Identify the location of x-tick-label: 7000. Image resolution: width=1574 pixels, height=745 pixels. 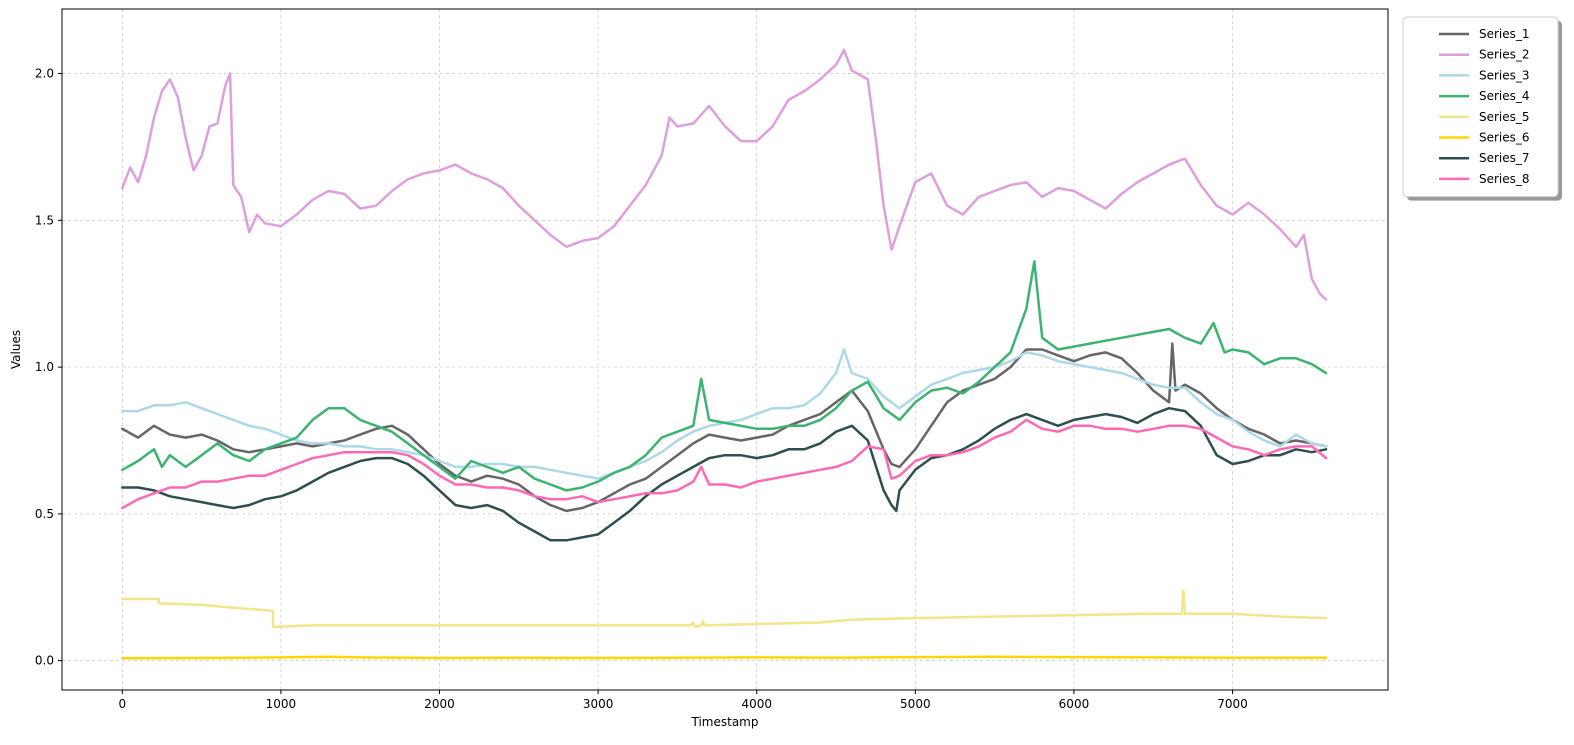
(1232, 704).